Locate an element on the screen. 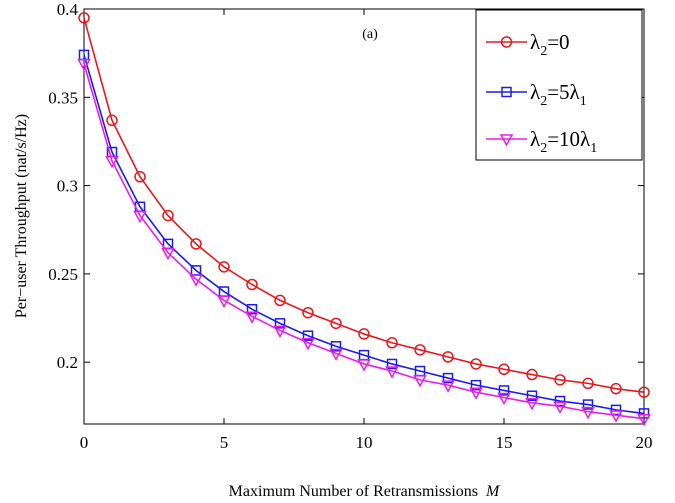 The width and height of the screenshot is (675, 503). x-tick-label: 0 is located at coordinates (84, 442).